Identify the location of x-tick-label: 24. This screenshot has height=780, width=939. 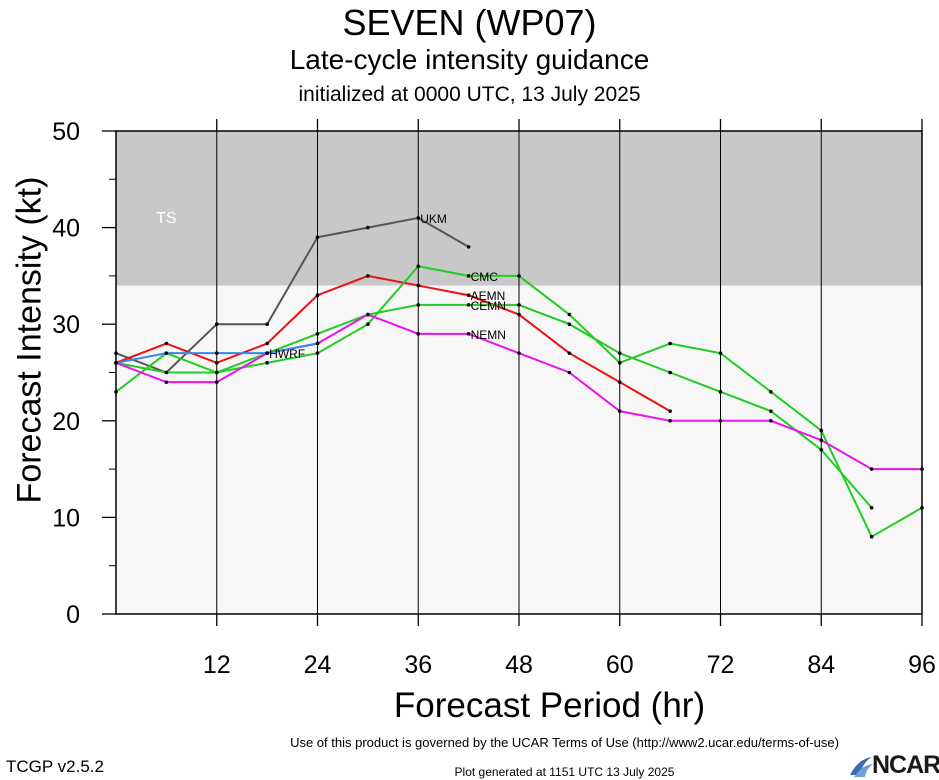
(318, 665).